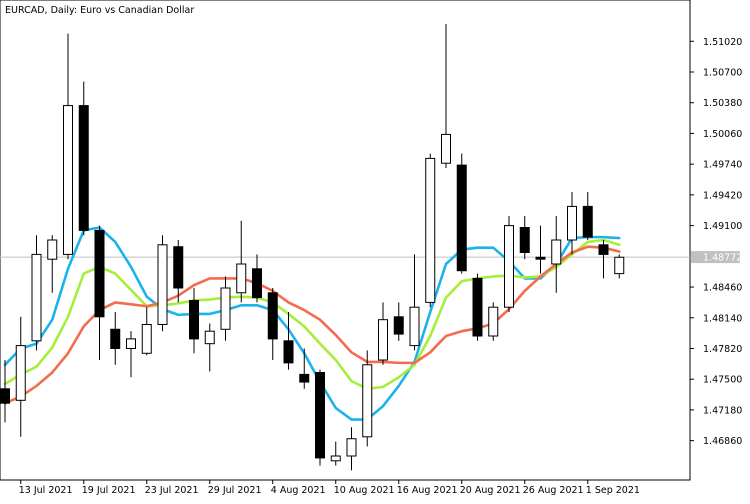 The width and height of the screenshot is (750, 504). What do you see at coordinates (722, 318) in the screenshot?
I see `price-tick-label: 1.48140` at bounding box center [722, 318].